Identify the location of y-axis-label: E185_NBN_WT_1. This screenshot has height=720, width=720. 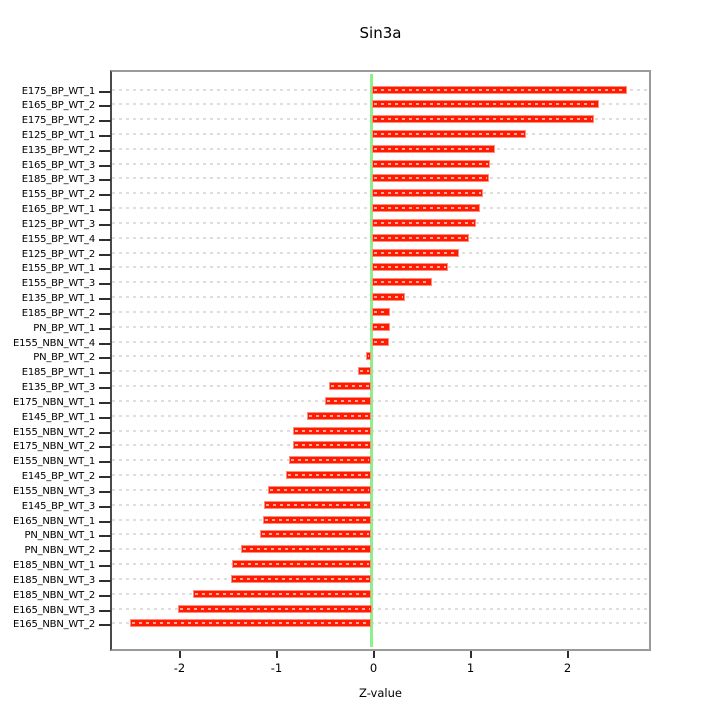
(54, 566).